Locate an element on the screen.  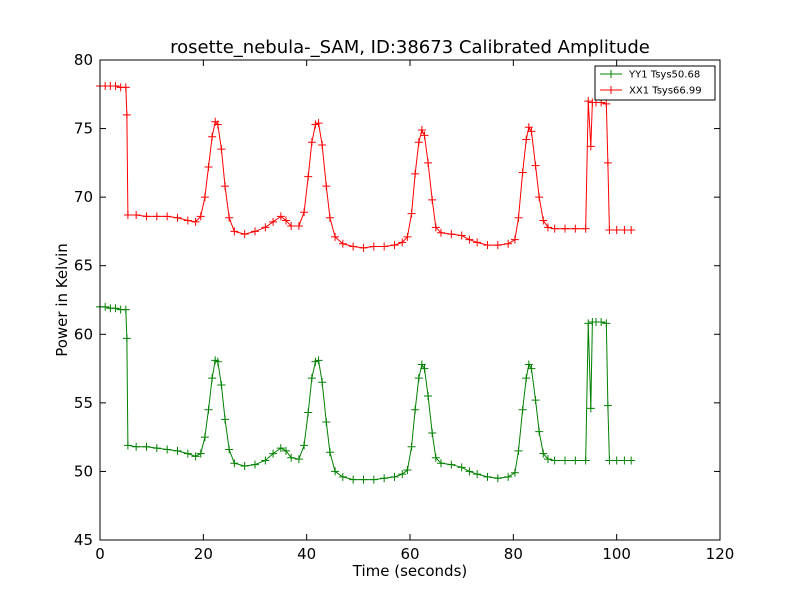
y-axis-title: Power in Kelvin is located at coordinates (62, 300).